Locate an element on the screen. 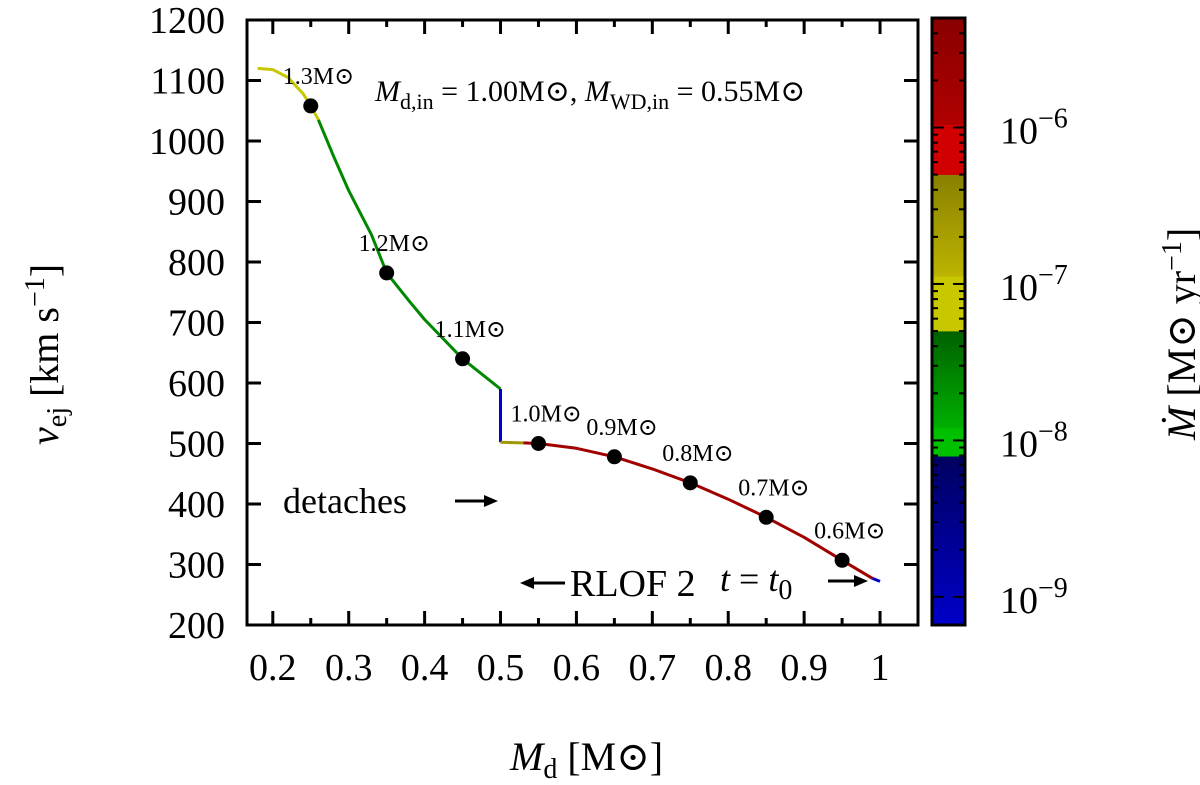 The image size is (1200, 785). y-tick-label: 800 is located at coordinates (196, 263).